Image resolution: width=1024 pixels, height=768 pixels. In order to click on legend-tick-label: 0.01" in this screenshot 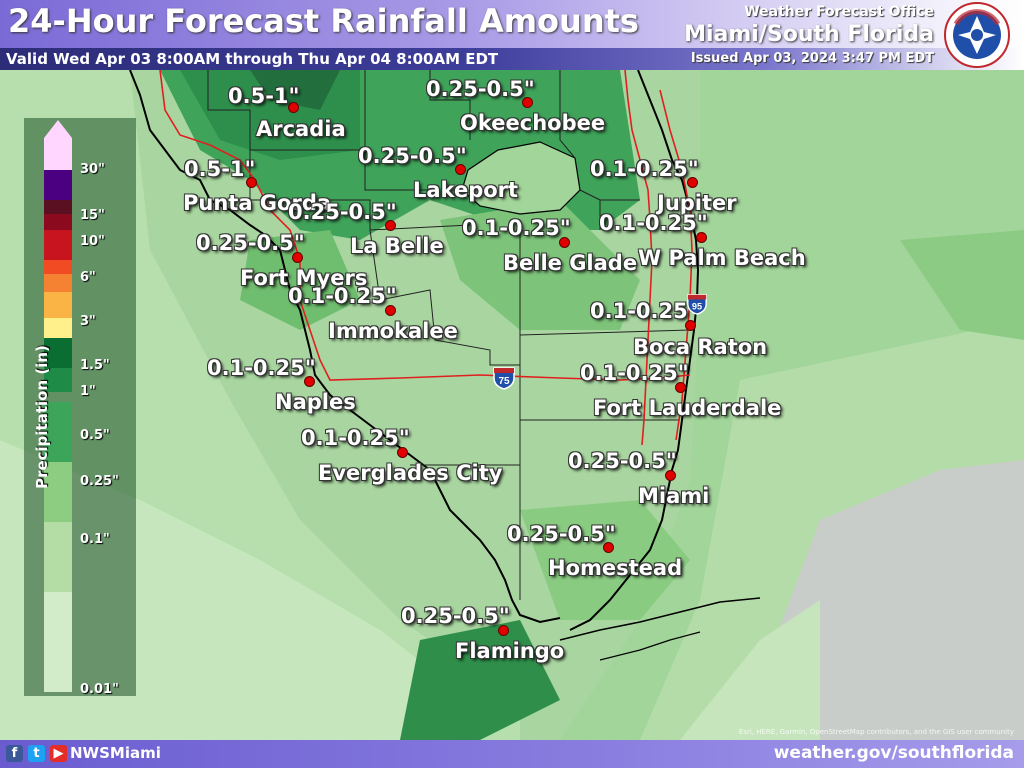, I will do `click(99, 689)`.